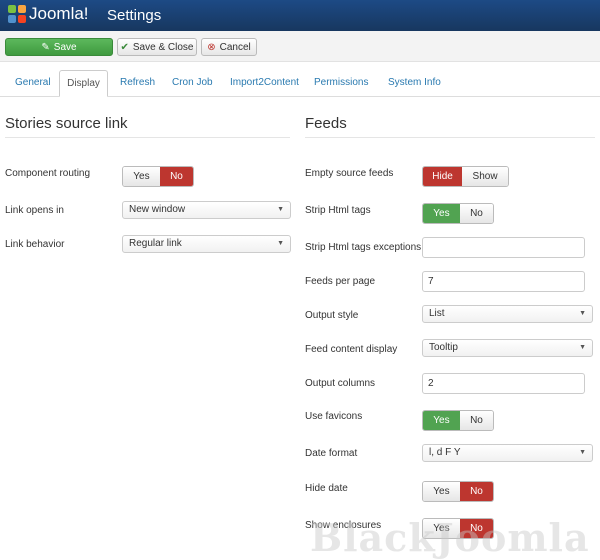 This screenshot has width=600, height=560. What do you see at coordinates (443, 176) in the screenshot?
I see `hide-option: Hide` at bounding box center [443, 176].